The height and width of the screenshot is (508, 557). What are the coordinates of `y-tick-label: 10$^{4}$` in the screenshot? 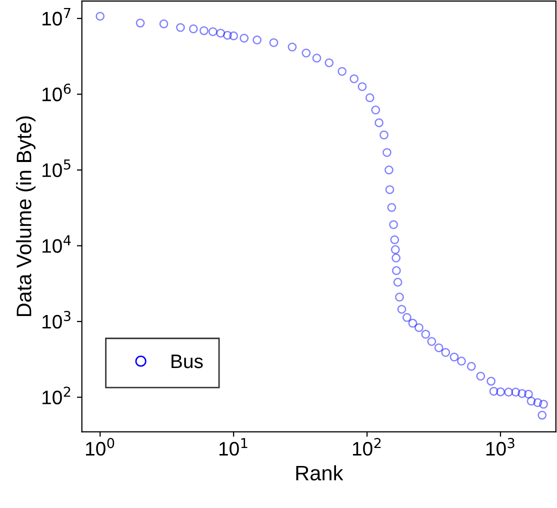 It's located at (56, 244).